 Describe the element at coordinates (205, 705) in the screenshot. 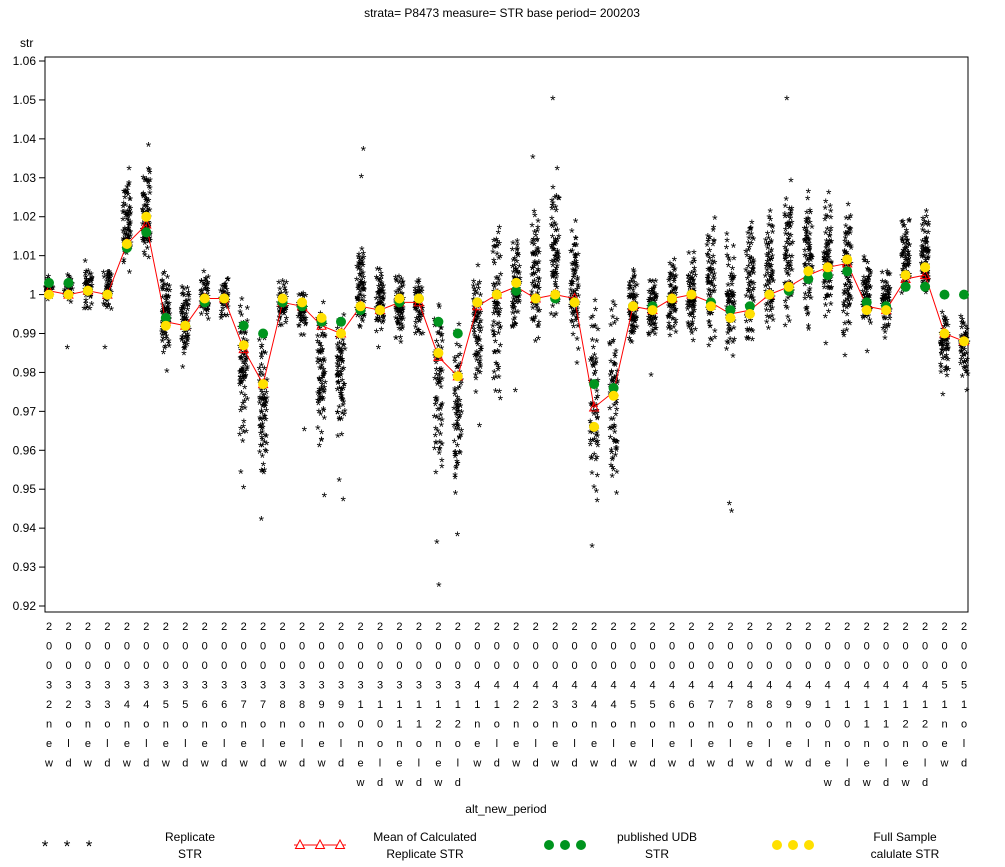

I see `x-label-char: 6` at that location.